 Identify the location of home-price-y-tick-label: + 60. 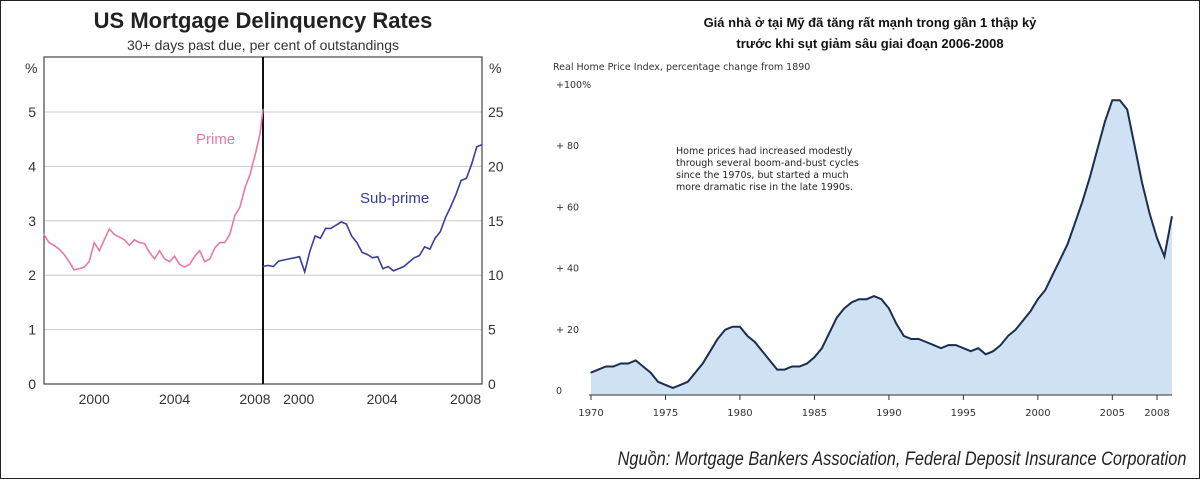
(567, 207).